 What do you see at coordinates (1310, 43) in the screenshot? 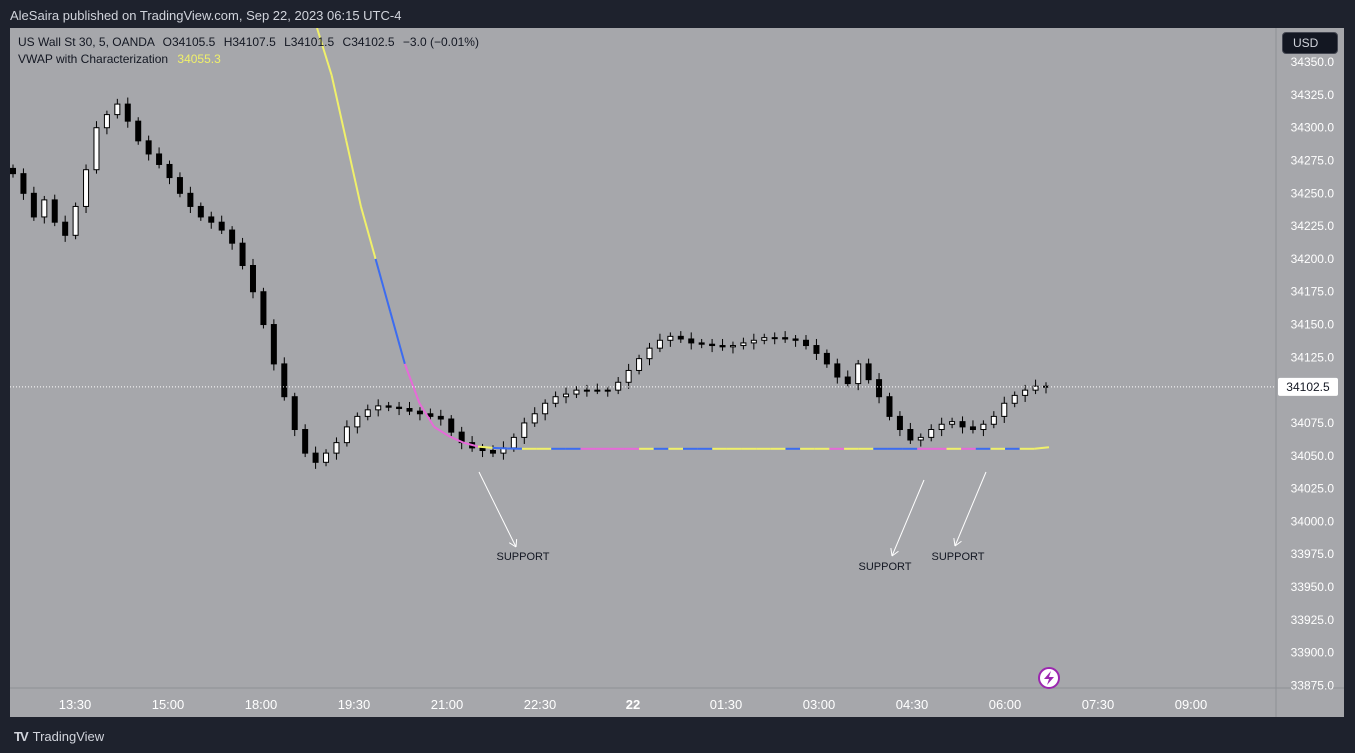
I see `currency-button: USD` at bounding box center [1310, 43].